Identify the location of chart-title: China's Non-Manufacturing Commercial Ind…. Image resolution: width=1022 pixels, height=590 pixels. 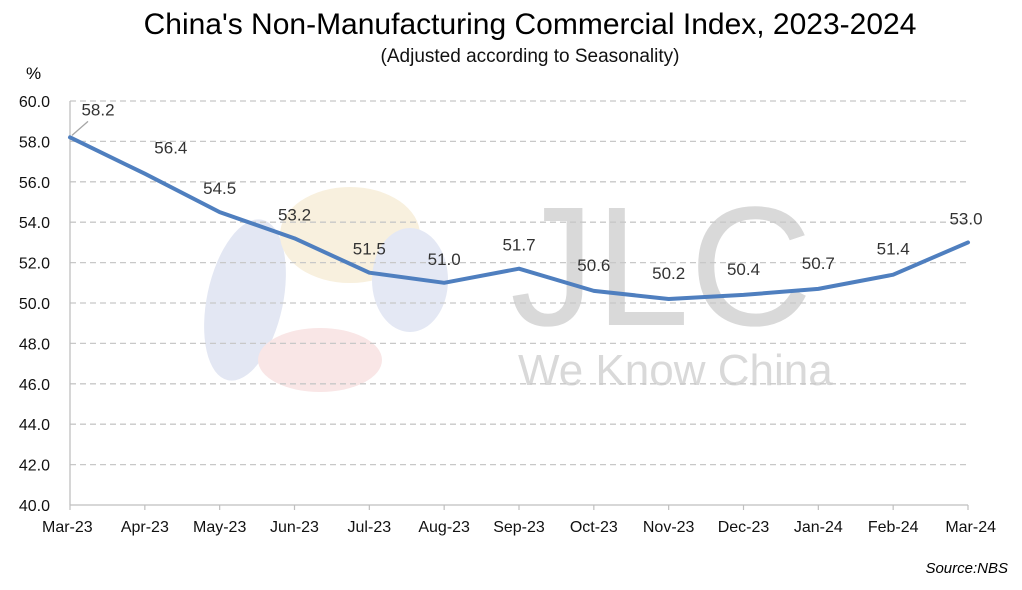
(530, 24).